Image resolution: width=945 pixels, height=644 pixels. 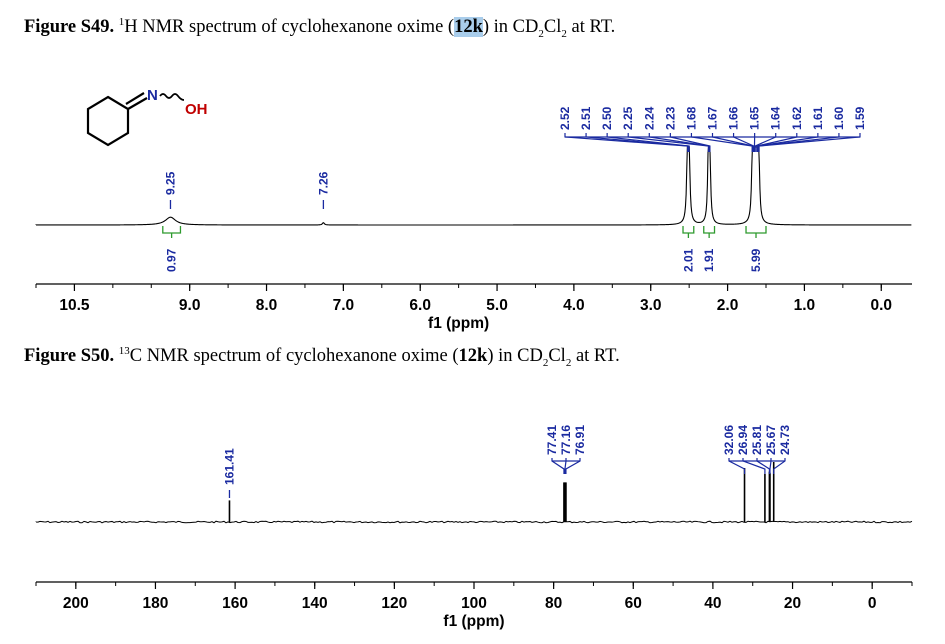 What do you see at coordinates (792, 603) in the screenshot?
I see `c13-tick-label: 20` at bounding box center [792, 603].